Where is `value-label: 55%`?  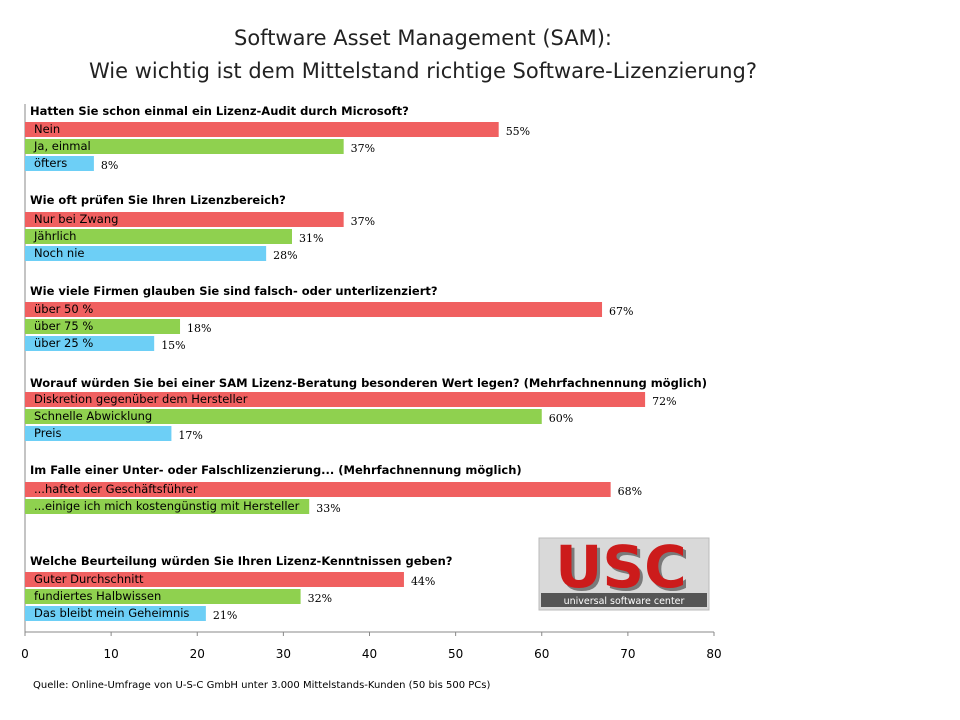
value-label: 55% is located at coordinates (518, 131).